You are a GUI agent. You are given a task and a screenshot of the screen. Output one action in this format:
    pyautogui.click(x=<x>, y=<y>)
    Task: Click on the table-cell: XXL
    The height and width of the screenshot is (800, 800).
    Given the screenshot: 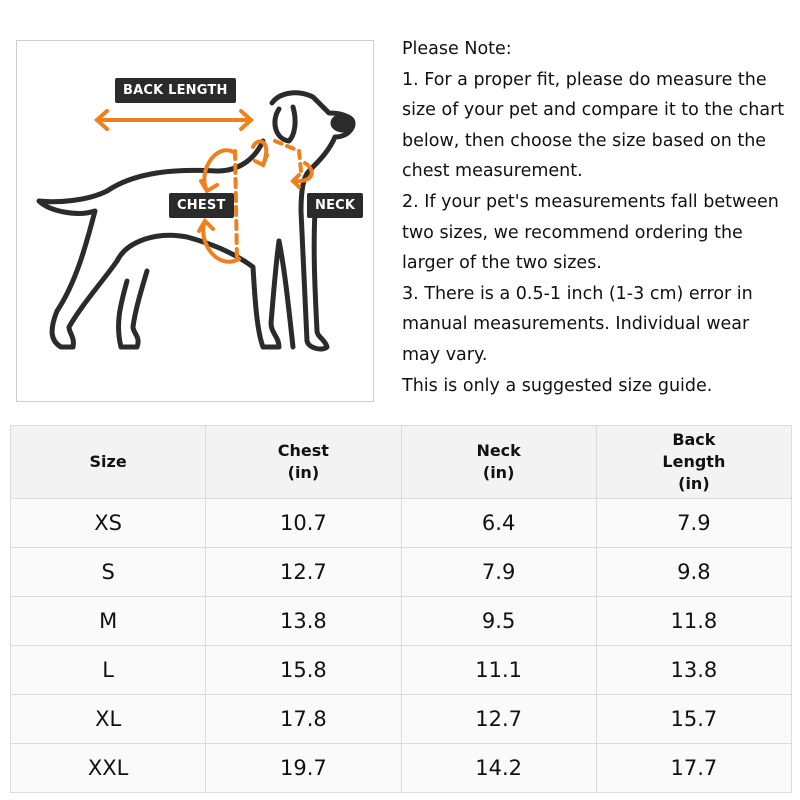 What is the action you would take?
    pyautogui.click(x=108, y=768)
    